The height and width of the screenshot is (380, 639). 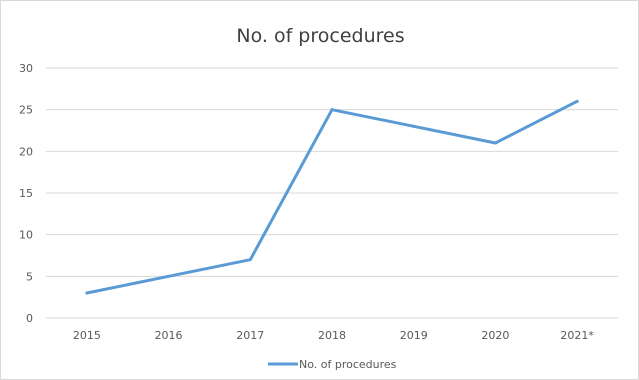 I want to click on x-tick-label: 2016, so click(x=169, y=335).